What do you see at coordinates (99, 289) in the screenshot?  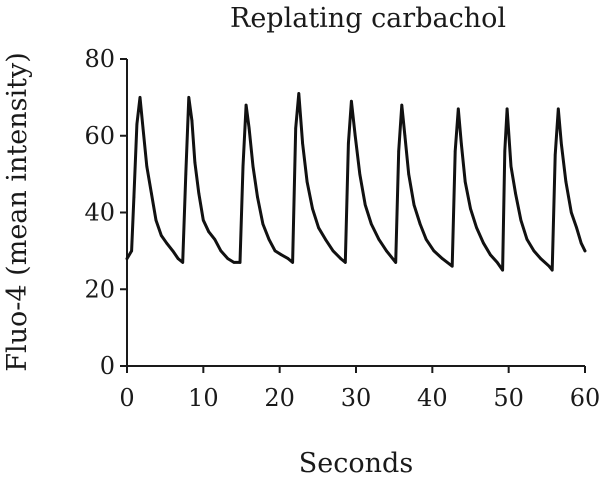 I see `y-tick-label: 20` at bounding box center [99, 289].